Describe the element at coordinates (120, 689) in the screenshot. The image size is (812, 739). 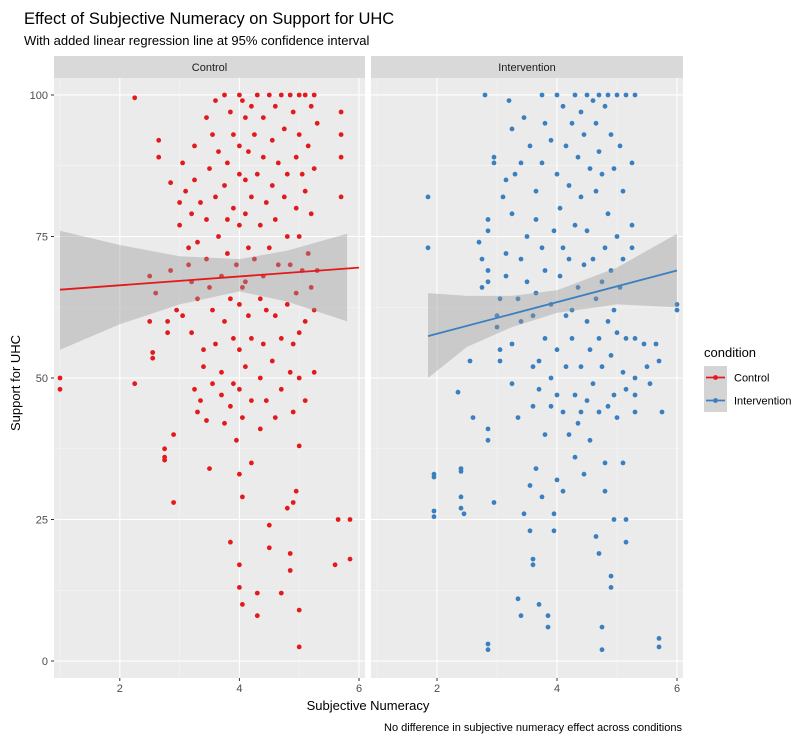
I see `x-tick-label: 2` at that location.